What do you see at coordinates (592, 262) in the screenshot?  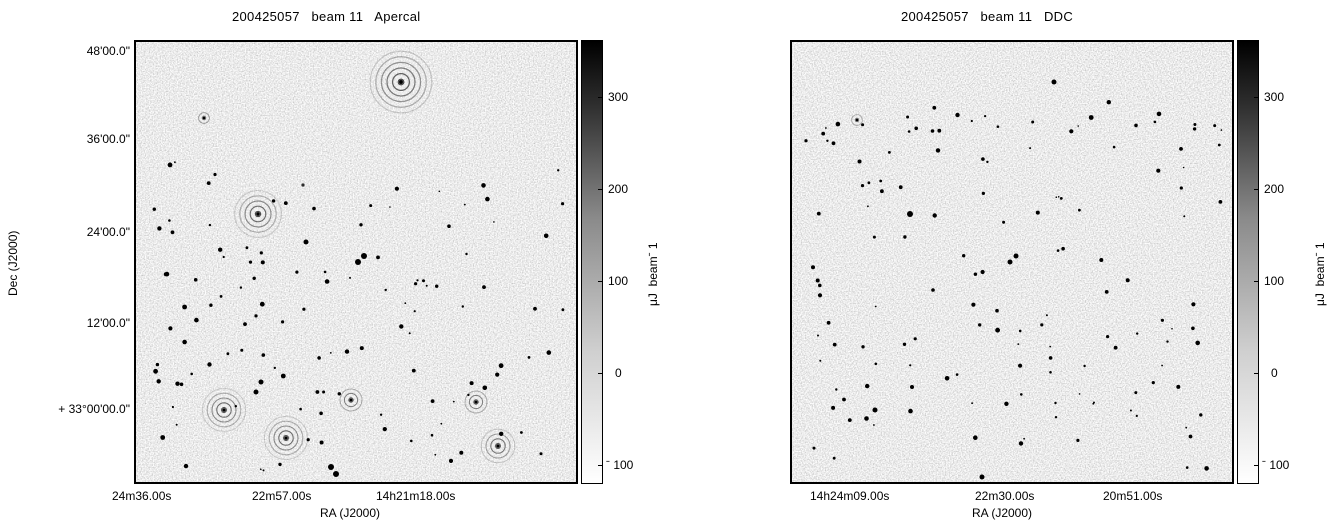 I see `colorbar` at bounding box center [592, 262].